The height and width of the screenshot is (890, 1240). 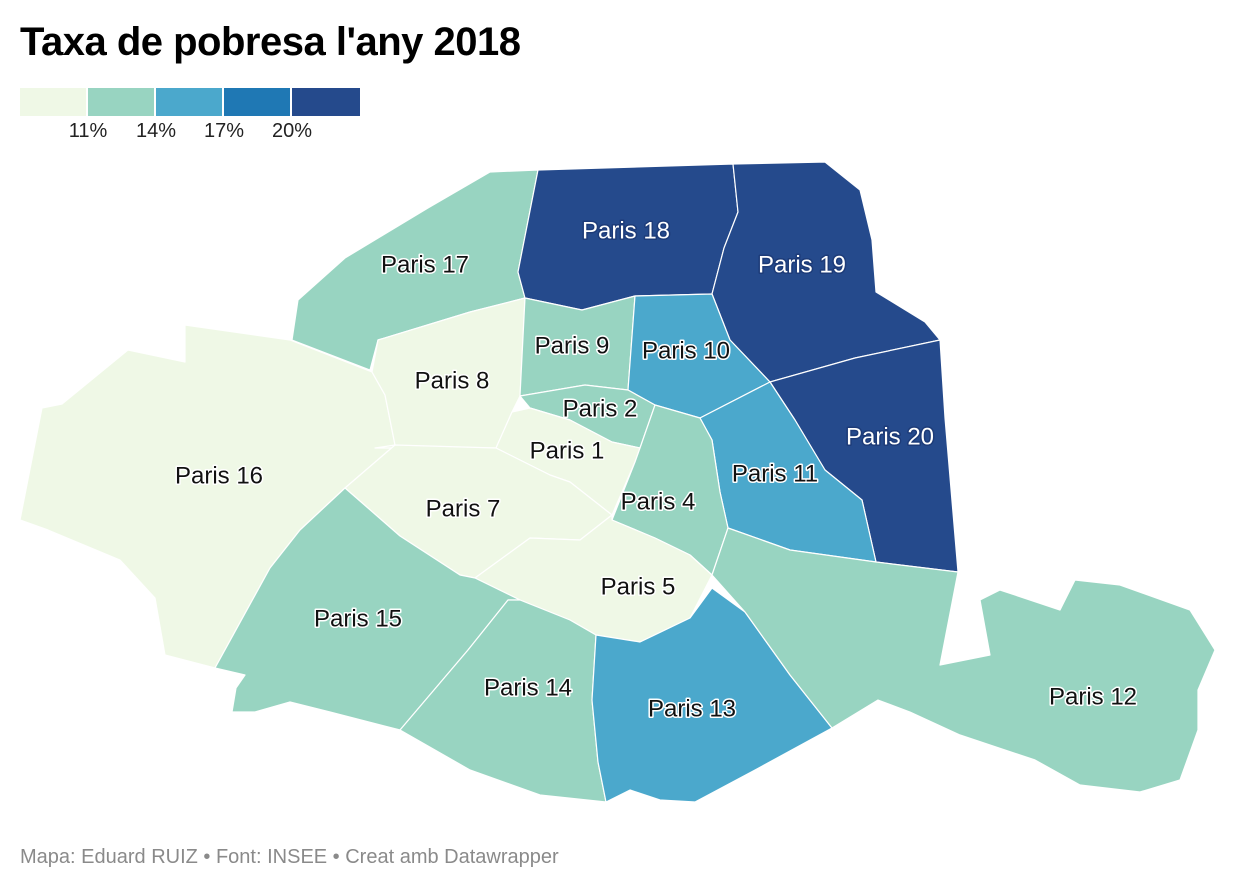 What do you see at coordinates (452, 380) in the screenshot?
I see `label-paris-8: Paris 8` at bounding box center [452, 380].